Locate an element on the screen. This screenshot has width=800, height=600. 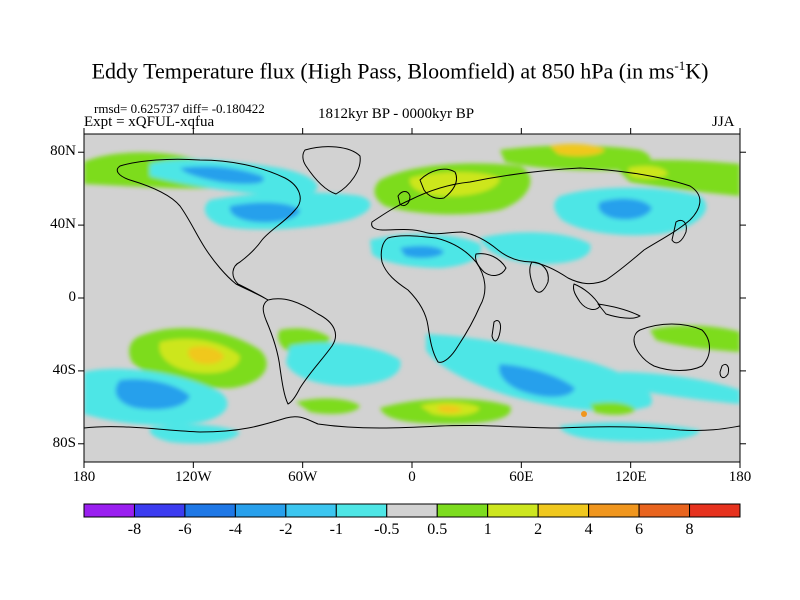
coast-indonesia is located at coordinates (619, 311).